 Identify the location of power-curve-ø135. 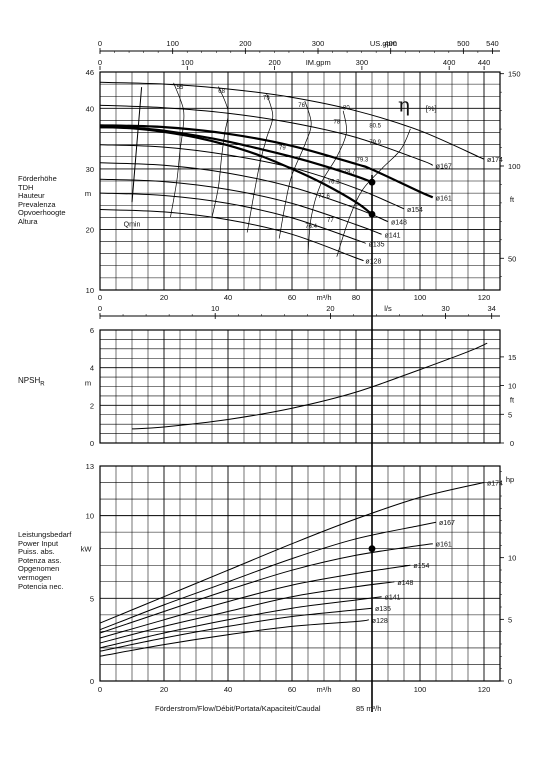
(236, 629).